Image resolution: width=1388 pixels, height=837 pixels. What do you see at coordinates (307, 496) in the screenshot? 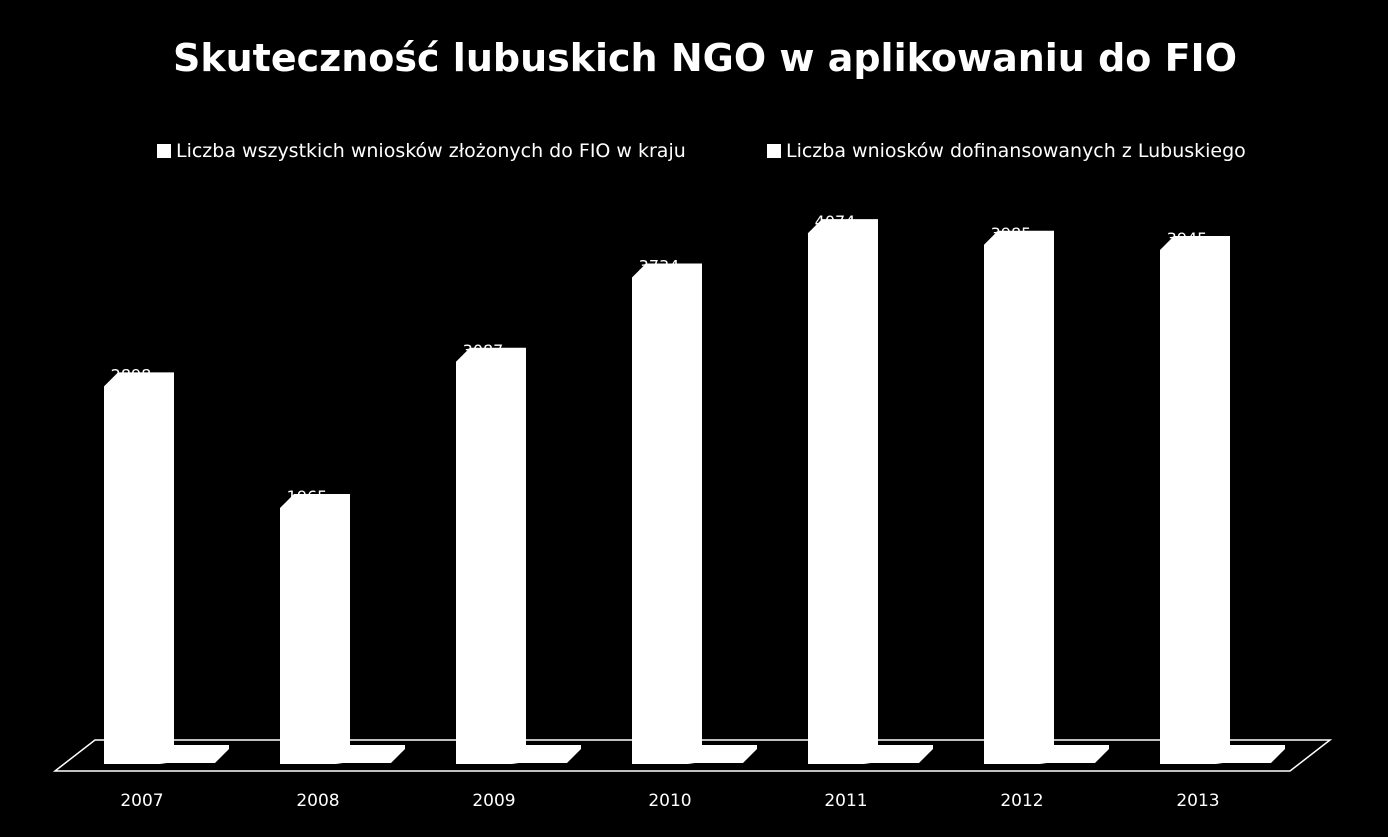
I see `value-label-series-1-2008: 1965` at bounding box center [307, 496].